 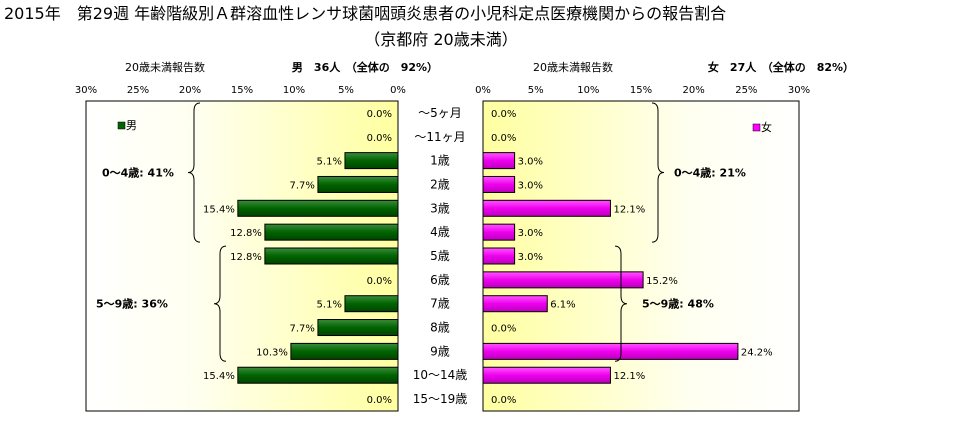 I want to click on category-label-3: 1歳, so click(x=440, y=161).